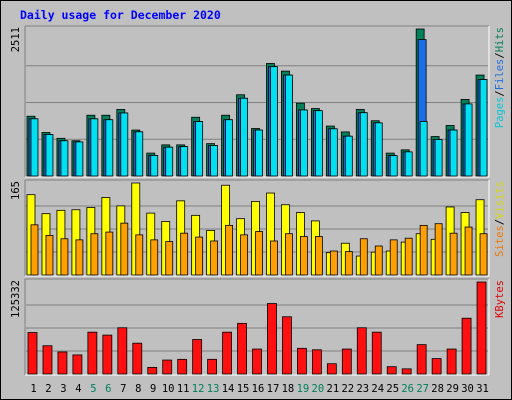  I want to click on top-legend-pages: Pages, so click(500, 113).